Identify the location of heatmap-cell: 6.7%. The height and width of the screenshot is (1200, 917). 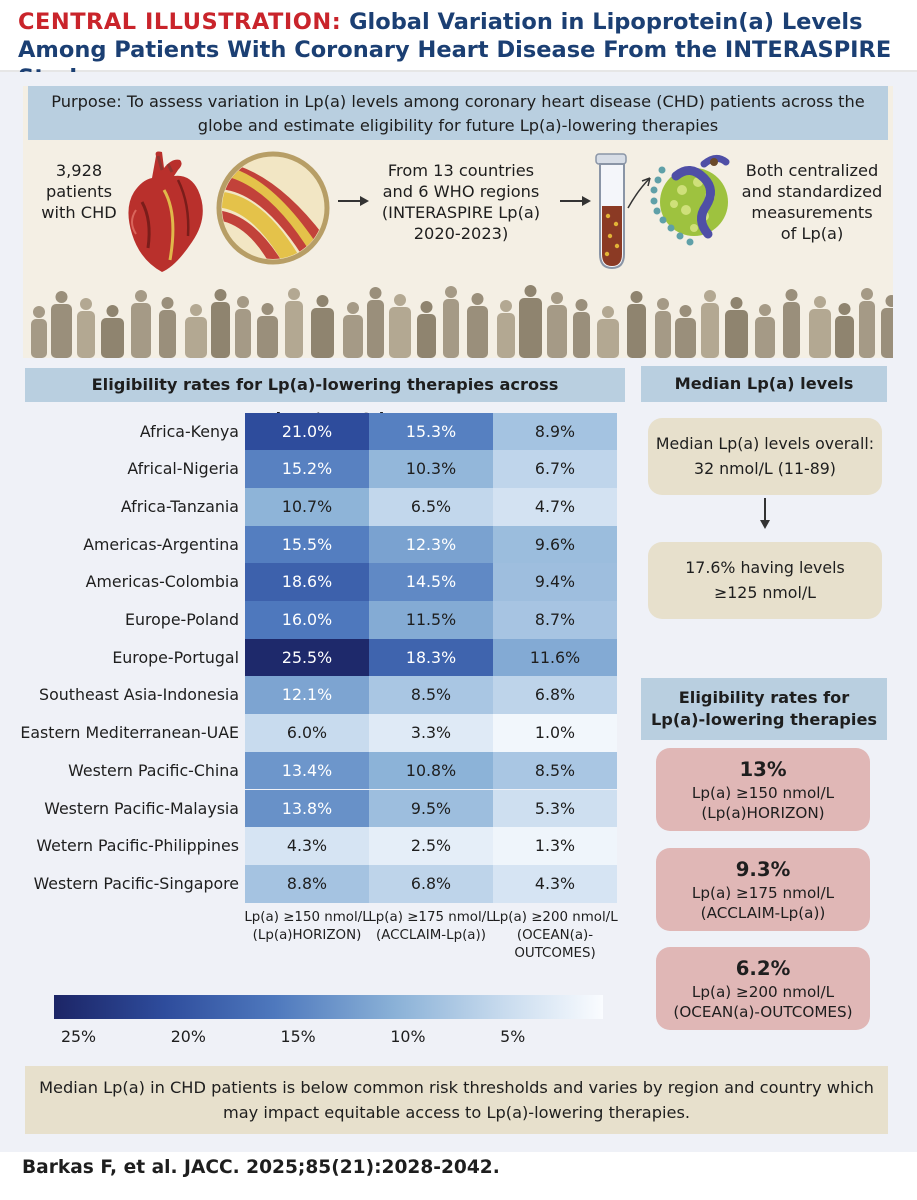
(555, 469).